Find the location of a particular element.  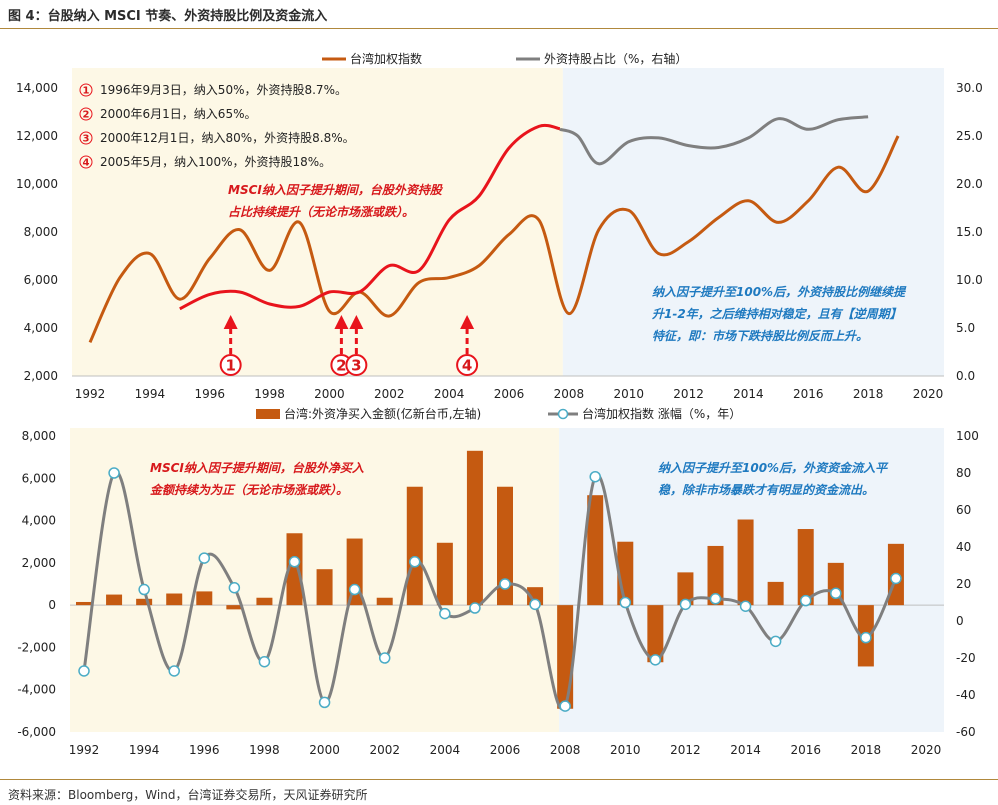

y-right-tick-label: 15.0 is located at coordinates (969, 232).